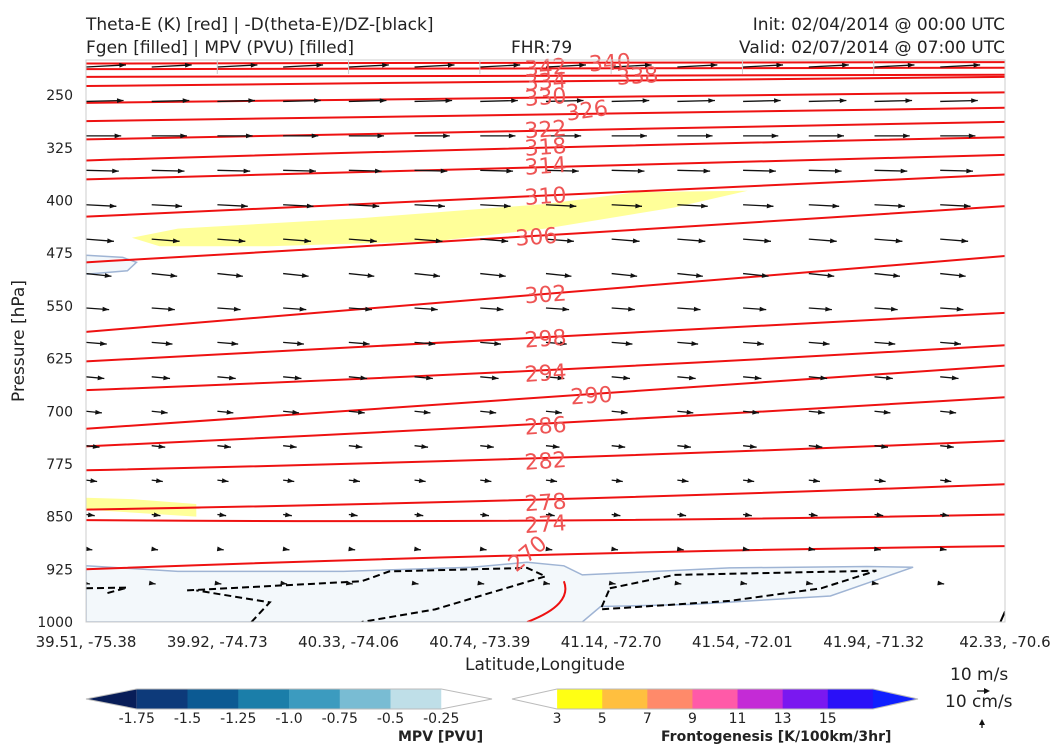 The image size is (1050, 750). I want to click on y-axis-label: Pressure [hPa], so click(19, 341).